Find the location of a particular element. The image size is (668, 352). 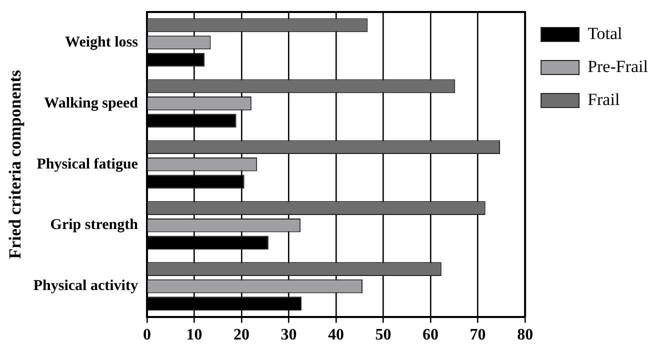

x-tick-label: 60 is located at coordinates (430, 335).